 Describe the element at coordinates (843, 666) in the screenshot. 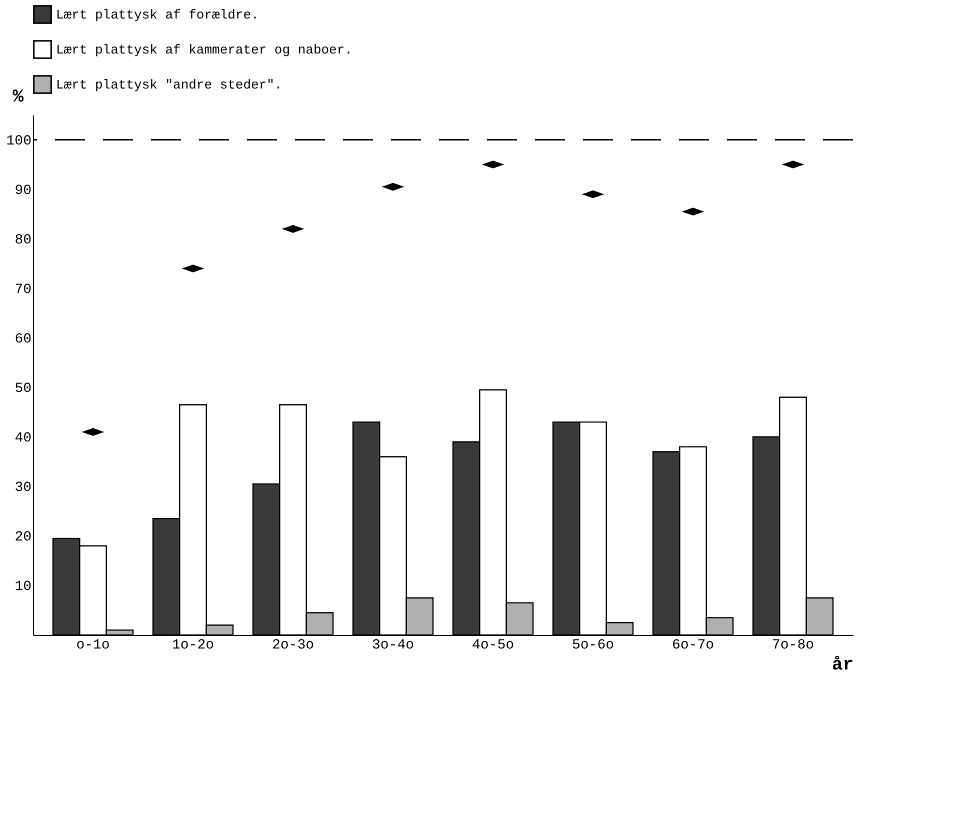

I see `x-axis-title: år` at that location.